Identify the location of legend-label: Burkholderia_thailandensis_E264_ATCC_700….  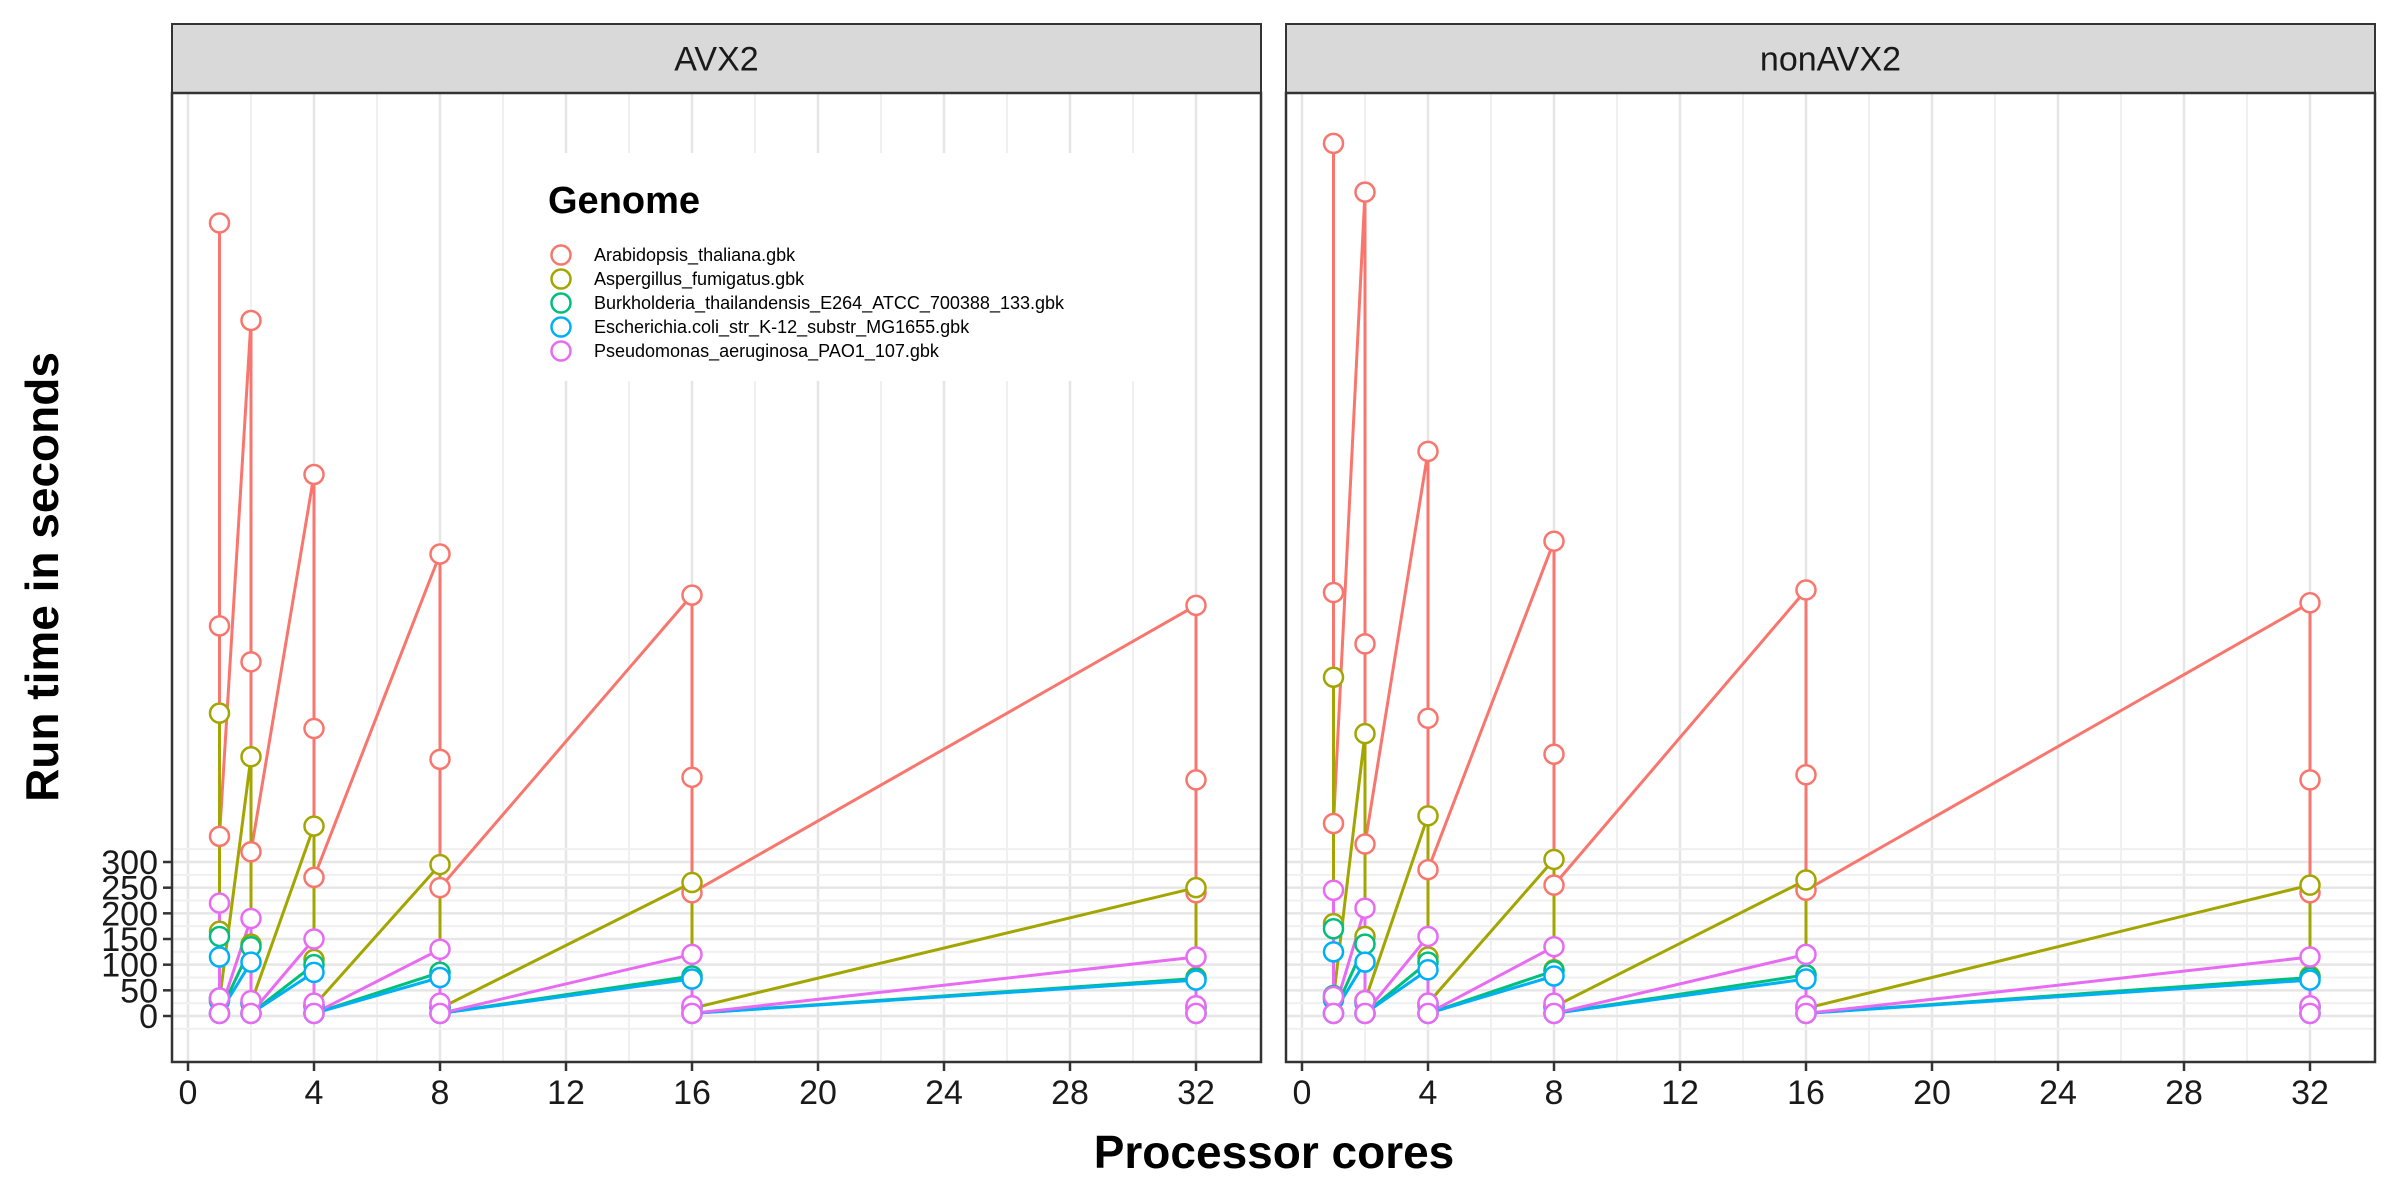
(829, 303).